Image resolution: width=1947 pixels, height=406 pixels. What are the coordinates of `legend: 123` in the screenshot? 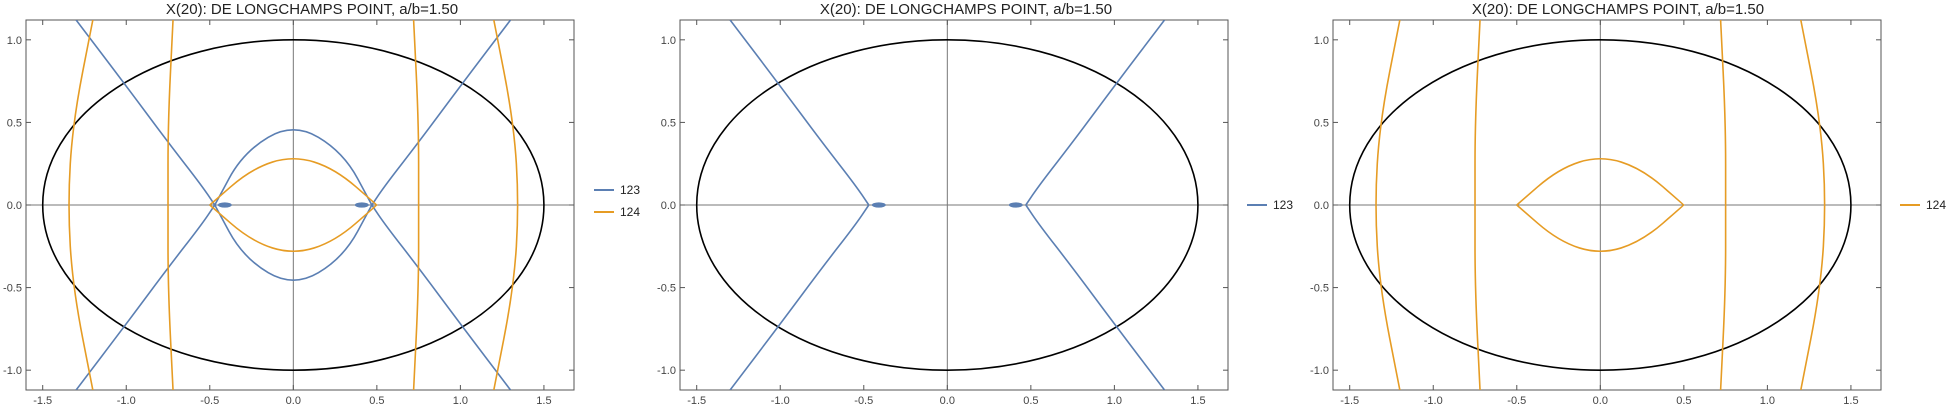 It's located at (1270, 205).